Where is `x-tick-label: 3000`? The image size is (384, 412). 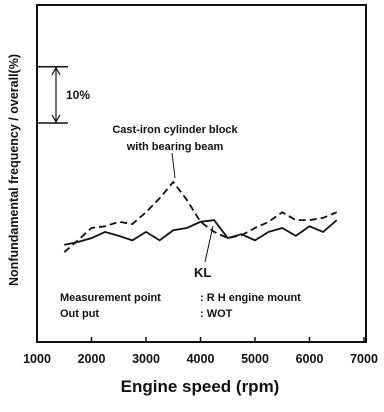 x-tick-label: 3000 is located at coordinates (146, 359).